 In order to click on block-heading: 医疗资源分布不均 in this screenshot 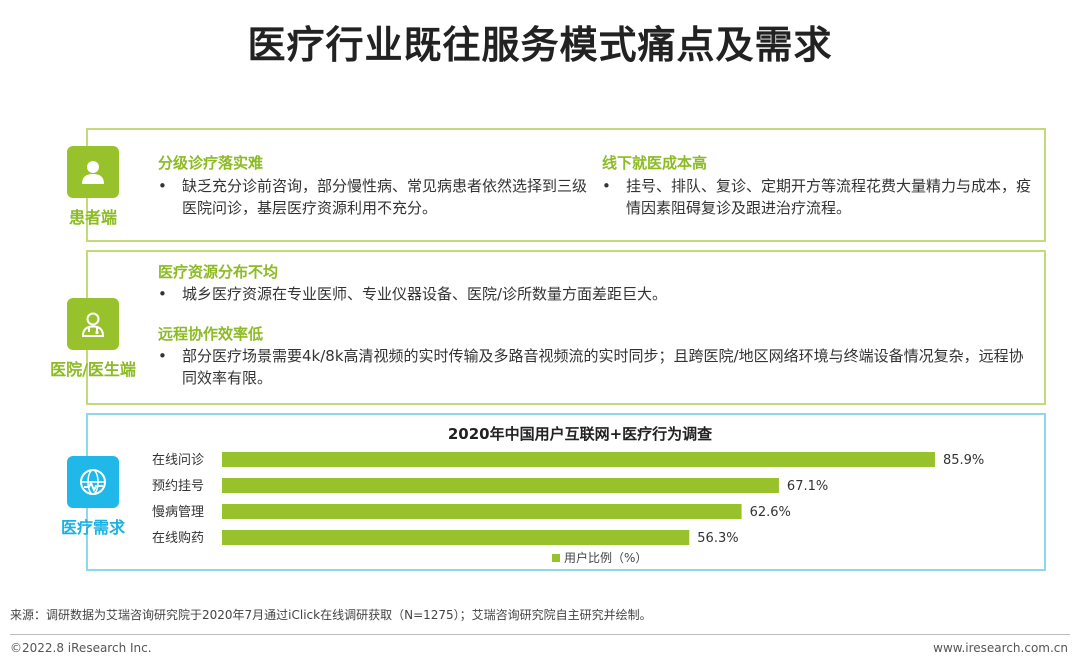, I will do `click(218, 272)`.